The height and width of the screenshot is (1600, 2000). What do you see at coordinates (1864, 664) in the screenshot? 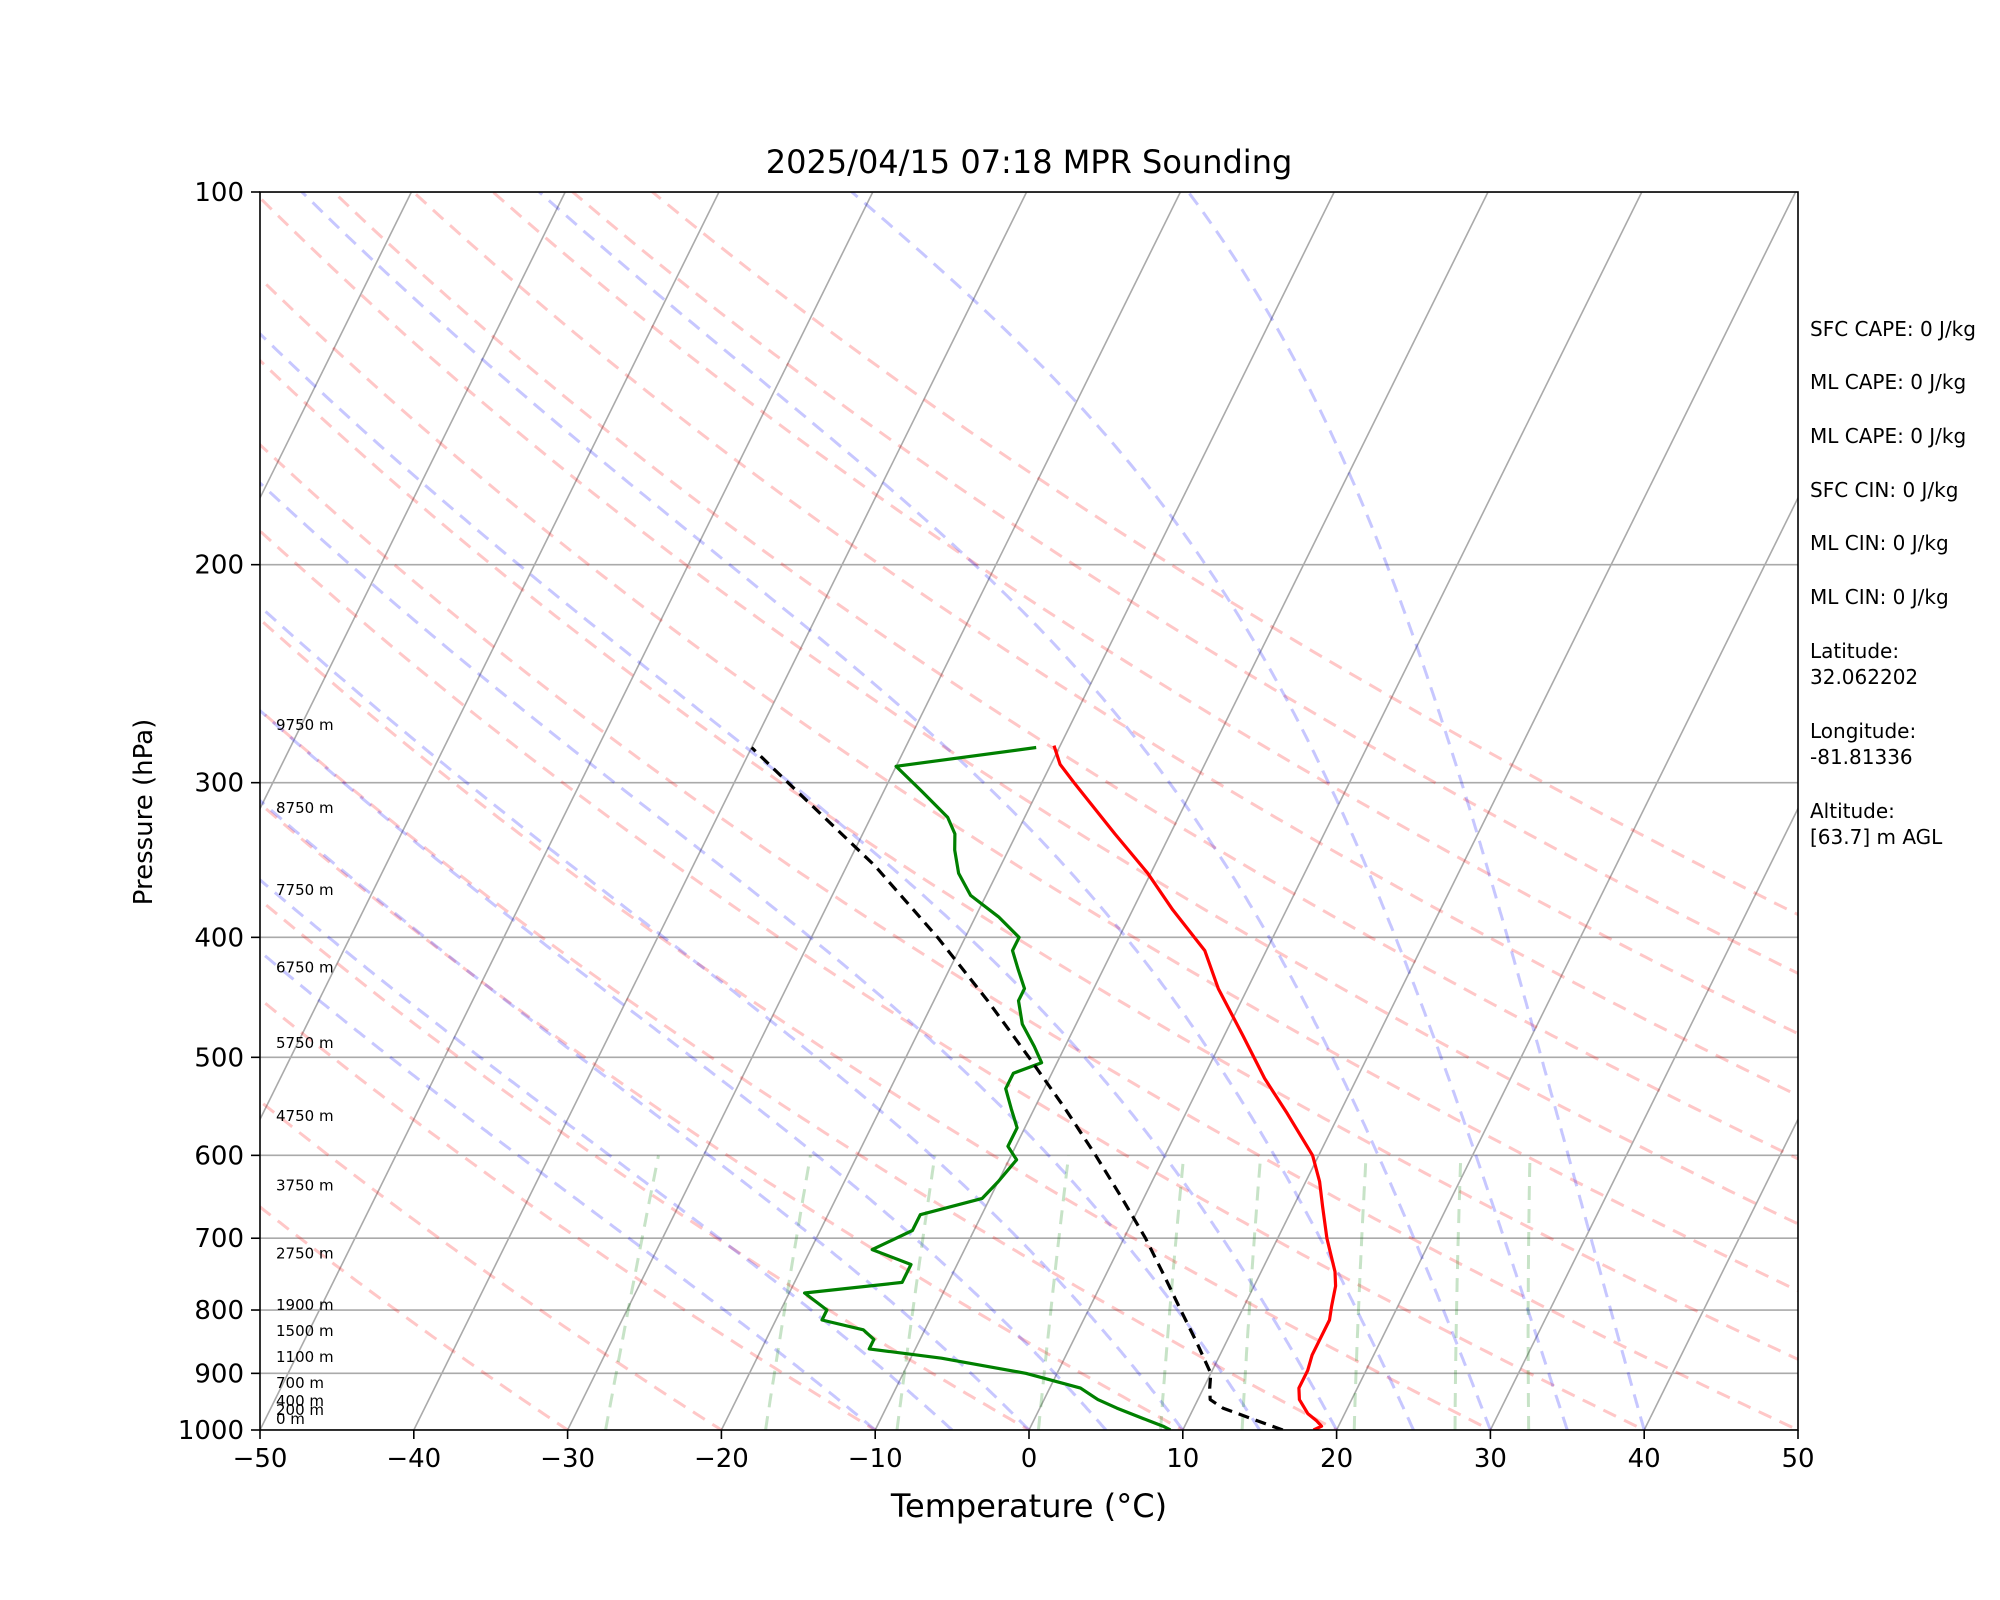
I see `latitude-block: Latitude: 32.062202` at bounding box center [1864, 664].